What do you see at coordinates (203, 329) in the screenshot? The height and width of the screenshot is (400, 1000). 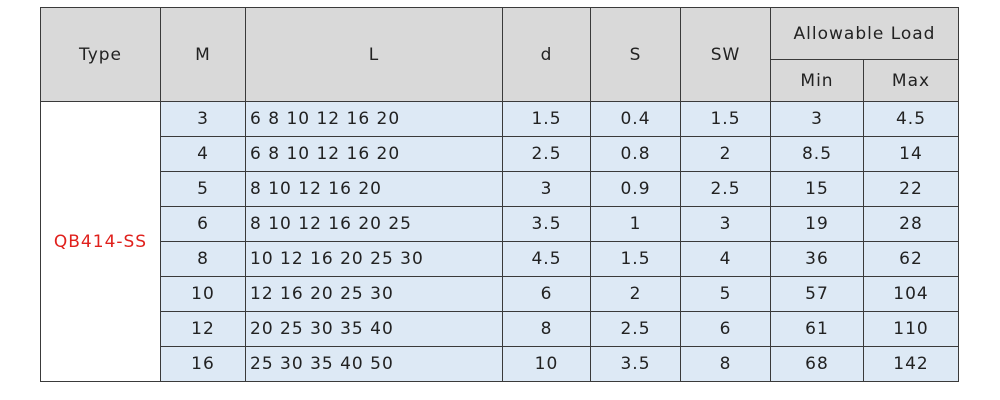 I see `data-cell: 12` at bounding box center [203, 329].